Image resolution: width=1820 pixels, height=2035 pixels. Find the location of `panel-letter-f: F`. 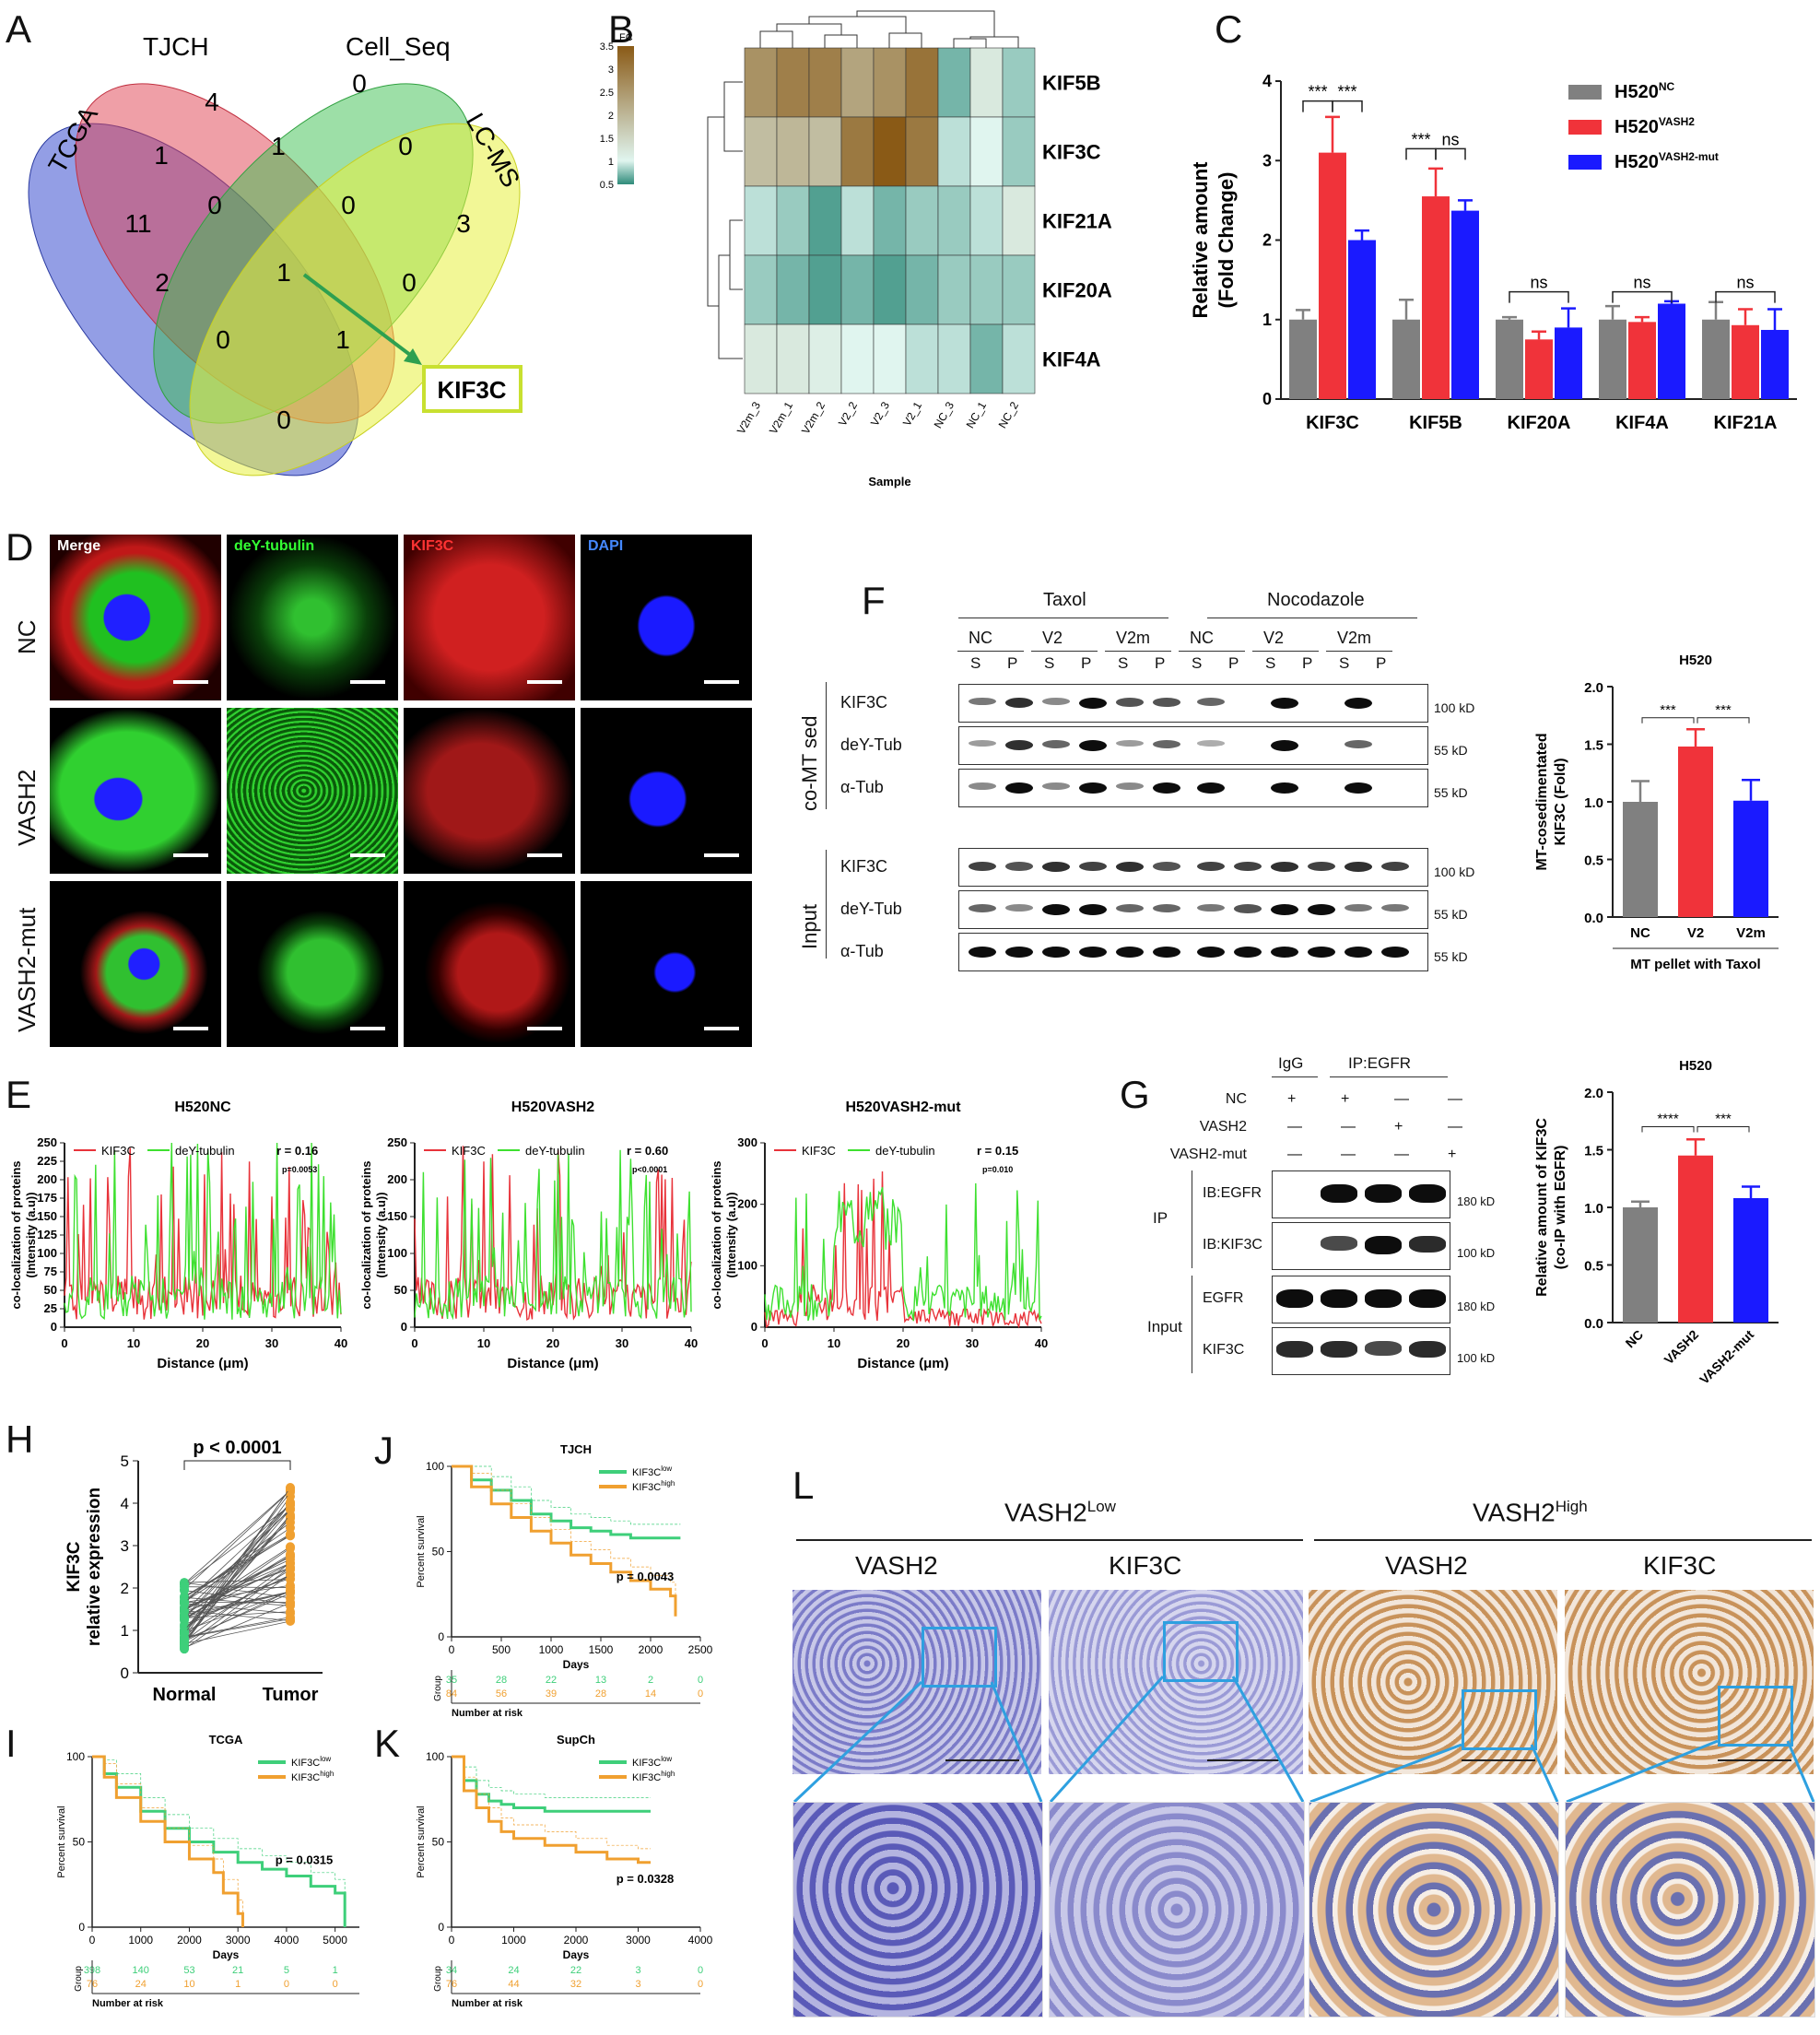

panel-letter-f: F is located at coordinates (874, 600).